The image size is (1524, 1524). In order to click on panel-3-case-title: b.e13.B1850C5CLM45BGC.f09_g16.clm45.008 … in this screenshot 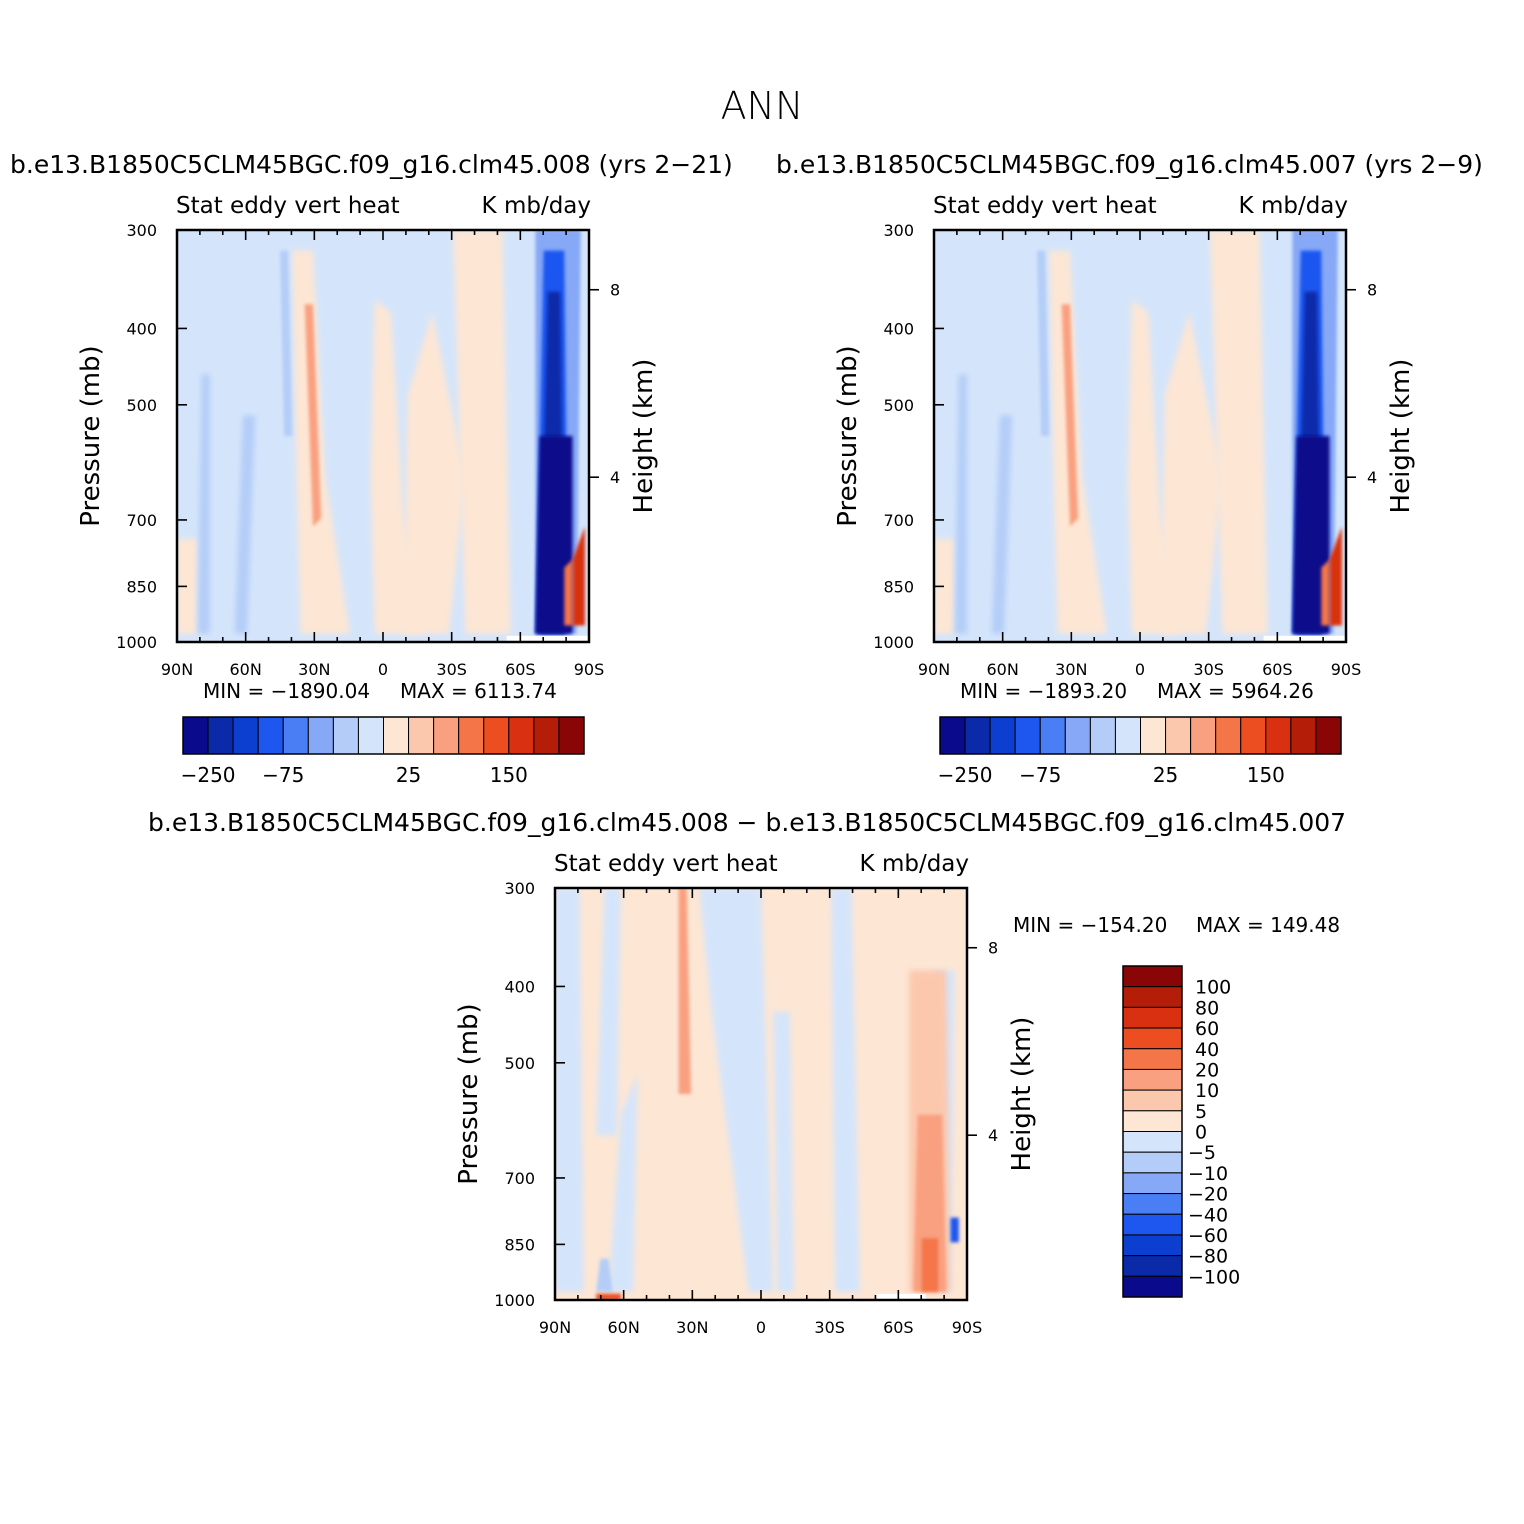, I will do `click(747, 822)`.